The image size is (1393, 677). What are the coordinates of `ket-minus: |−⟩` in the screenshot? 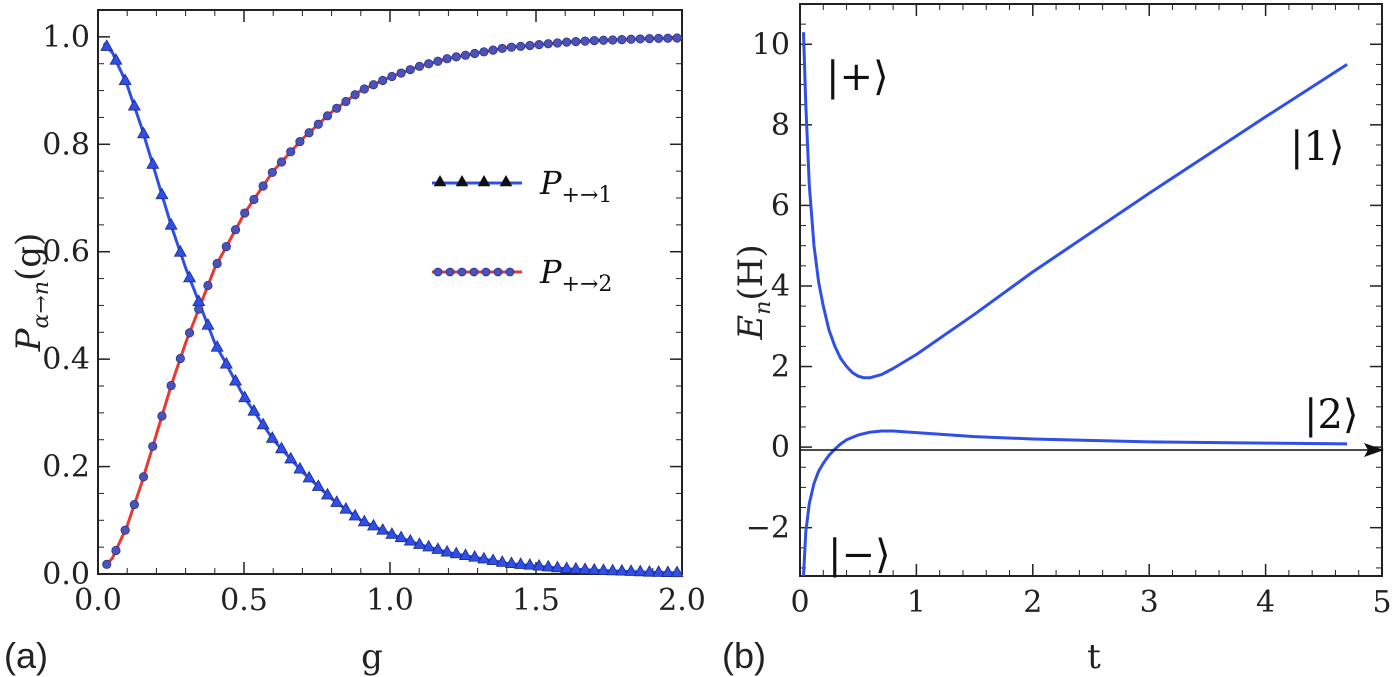 It's located at (859, 555).